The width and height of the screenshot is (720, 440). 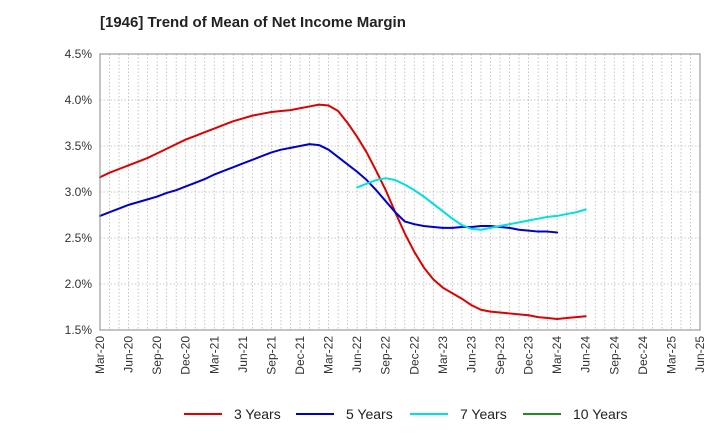 I want to click on legend: 3 Years 5 Years 7 Years 10 Years, so click(x=360, y=415).